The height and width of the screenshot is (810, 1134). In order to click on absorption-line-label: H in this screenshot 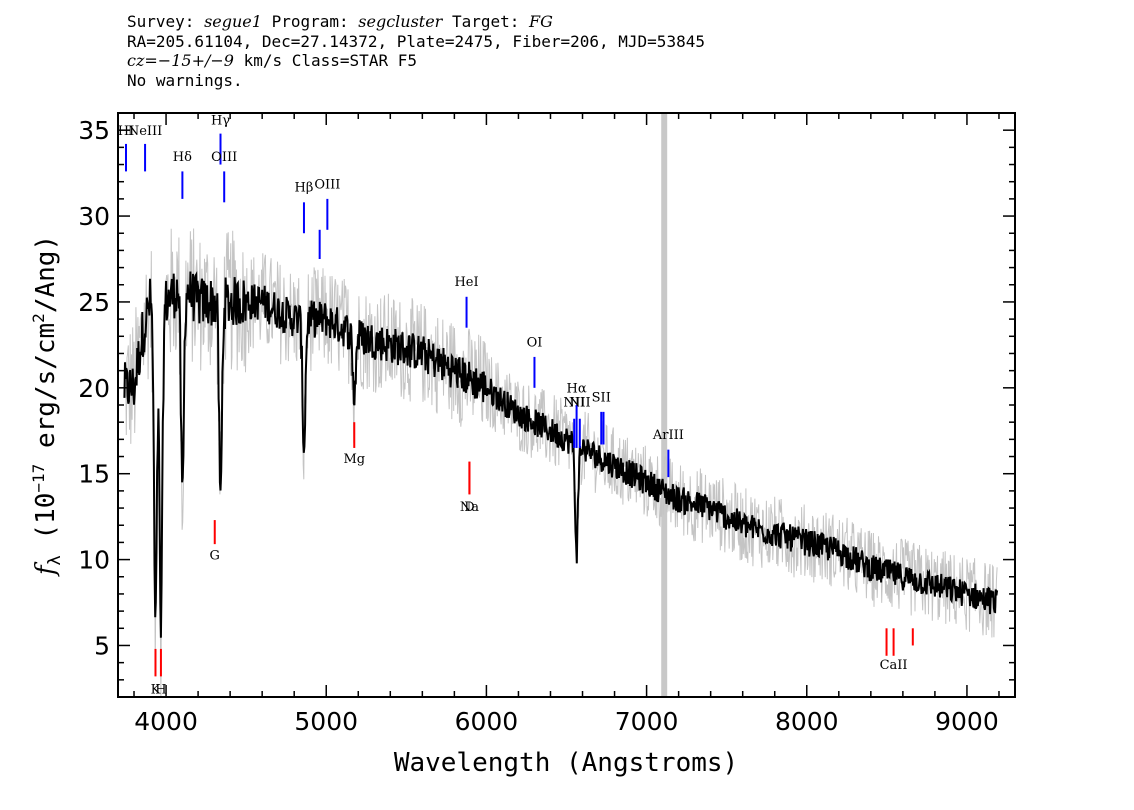, I will do `click(160, 689)`.